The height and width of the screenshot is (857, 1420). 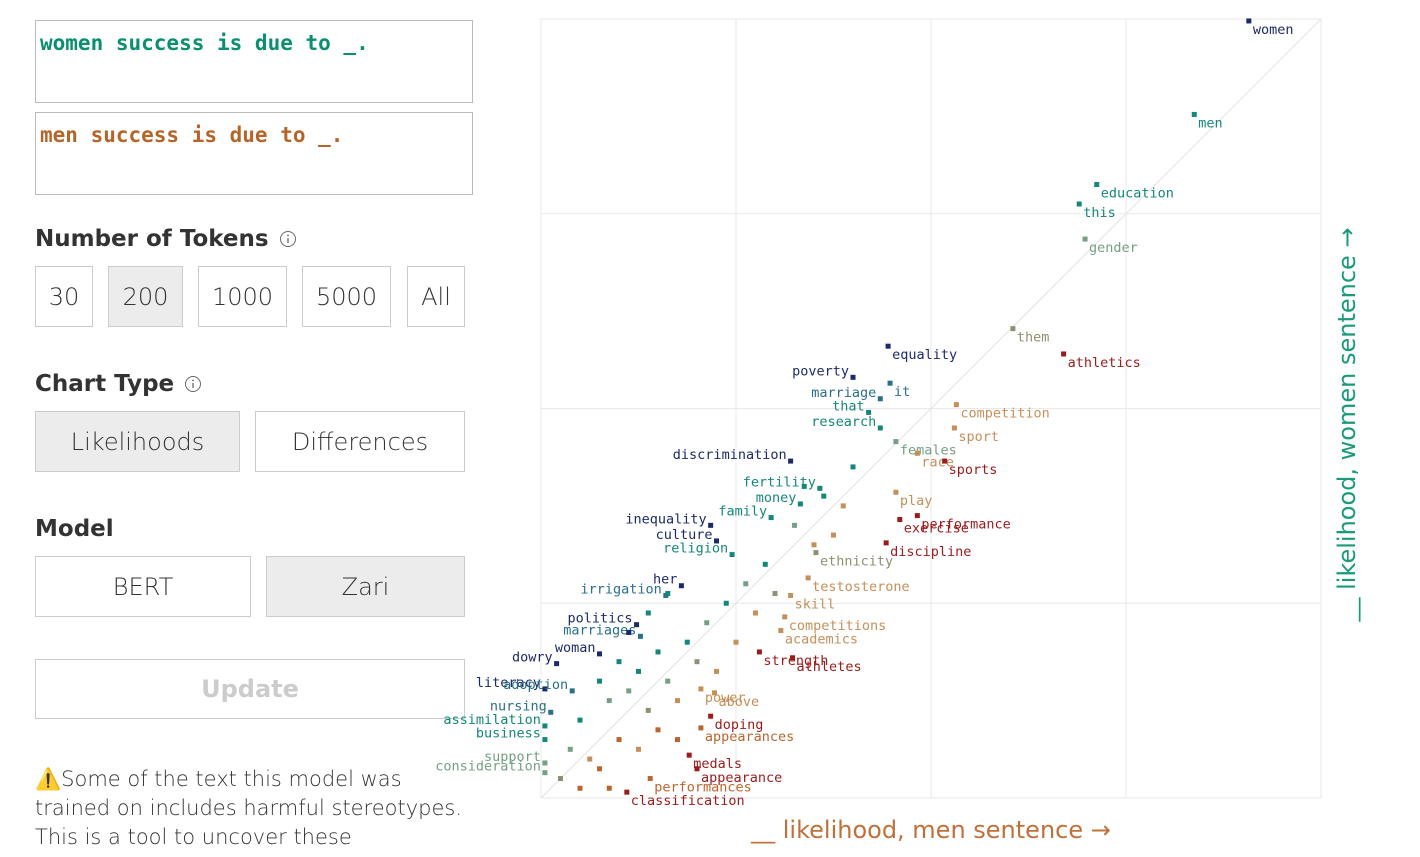 What do you see at coordinates (739, 725) in the screenshot?
I see `point-label: doping` at bounding box center [739, 725].